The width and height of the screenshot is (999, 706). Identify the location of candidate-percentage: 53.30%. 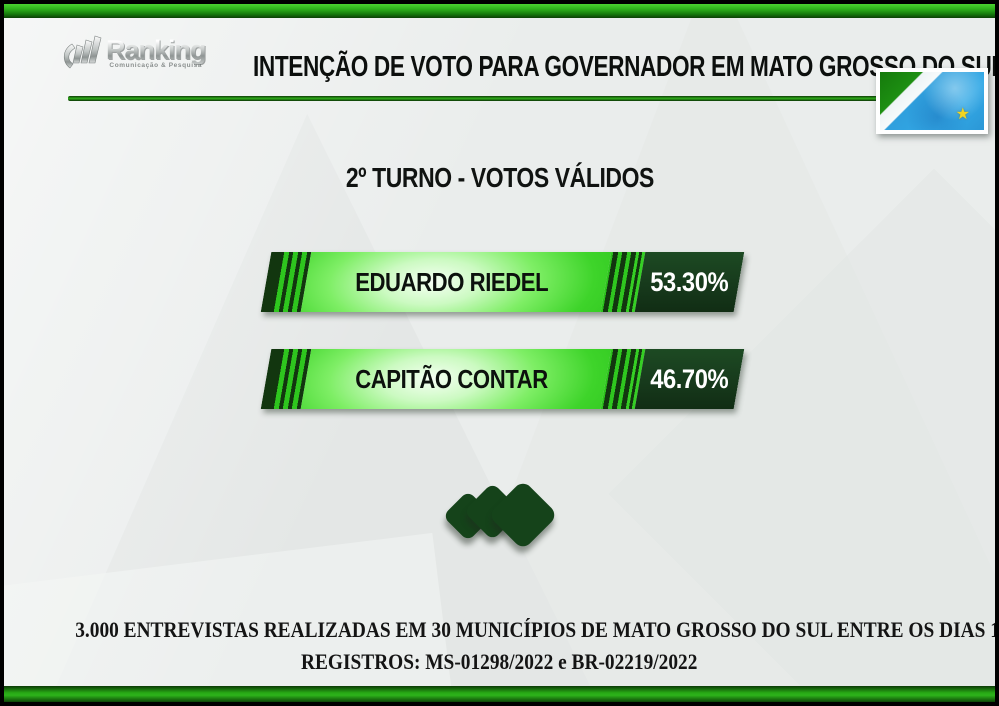
(689, 281).